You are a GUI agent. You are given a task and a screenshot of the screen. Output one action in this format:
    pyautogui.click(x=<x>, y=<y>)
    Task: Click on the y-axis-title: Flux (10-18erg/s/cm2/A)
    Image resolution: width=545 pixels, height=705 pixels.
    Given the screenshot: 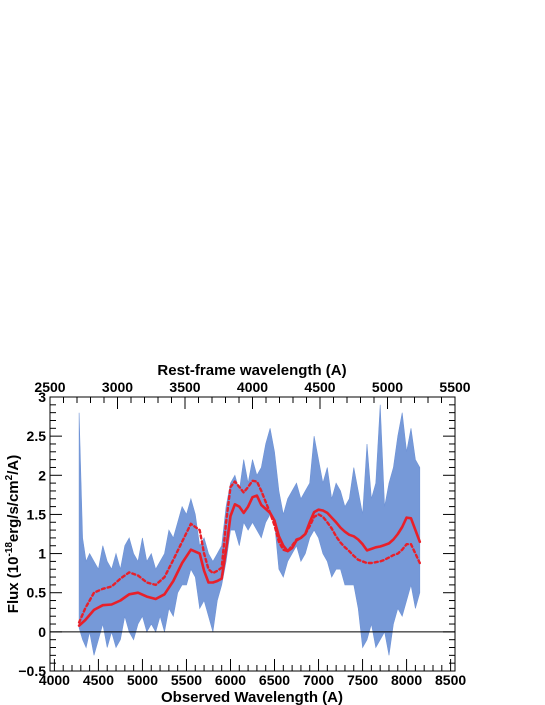 What is the action you would take?
    pyautogui.click(x=13, y=534)
    